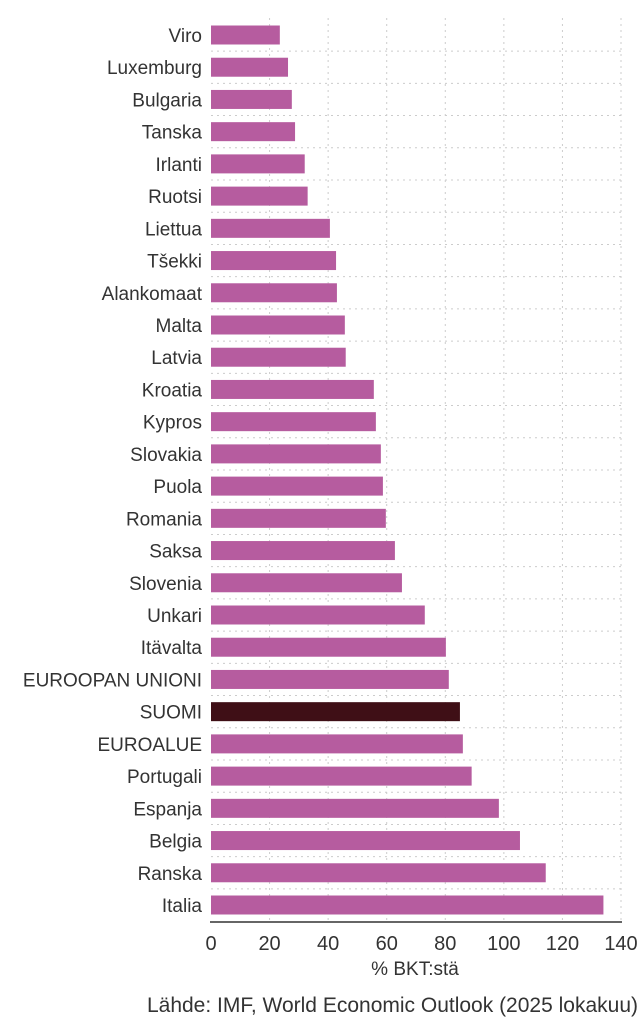 This screenshot has height=1029, width=642. I want to click on bar-bulgaria, so click(251, 99).